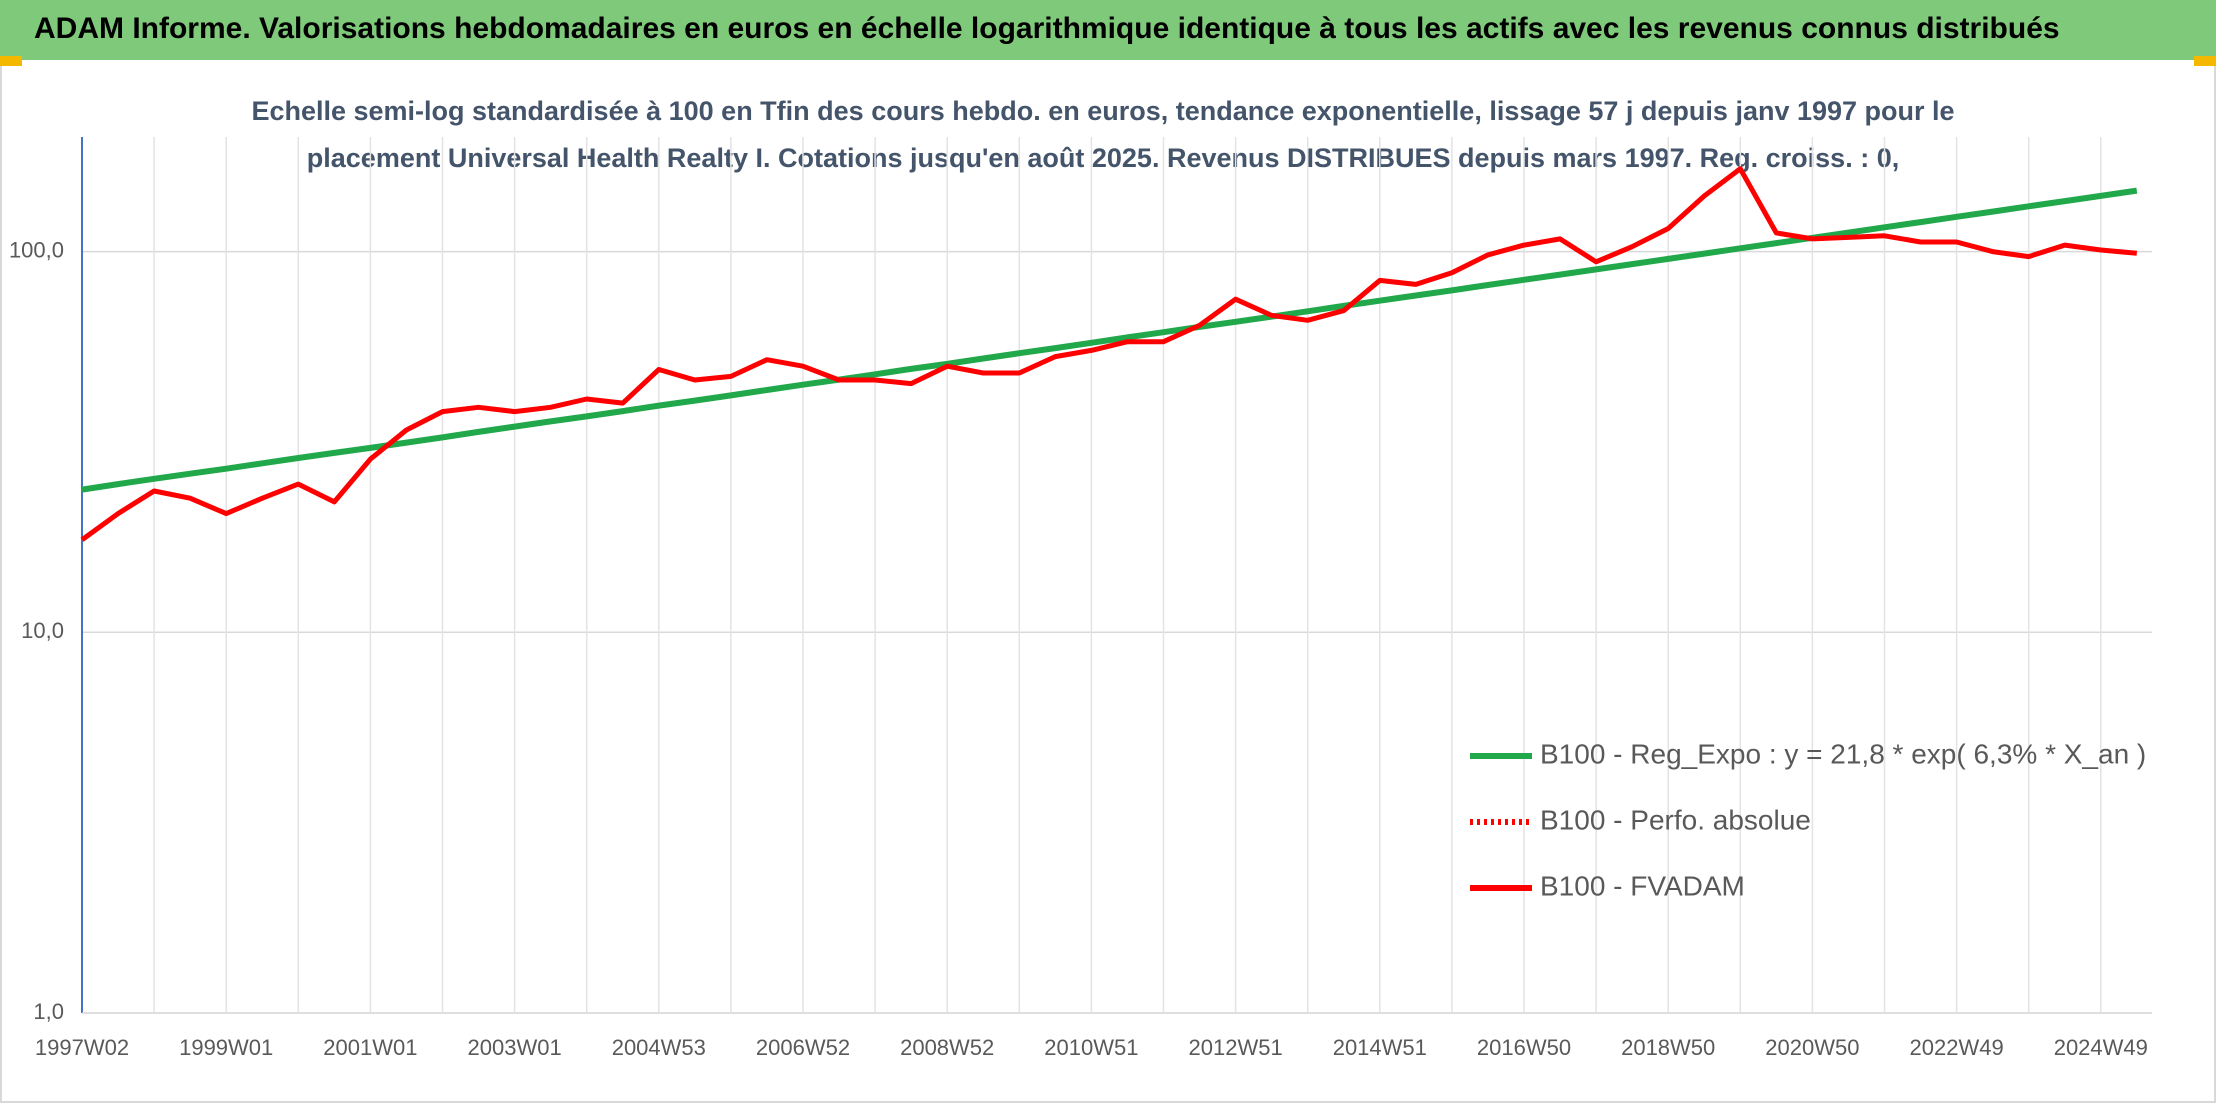 The image size is (2216, 1108). I want to click on x-tick-label: 2001W01, so click(370, 1047).